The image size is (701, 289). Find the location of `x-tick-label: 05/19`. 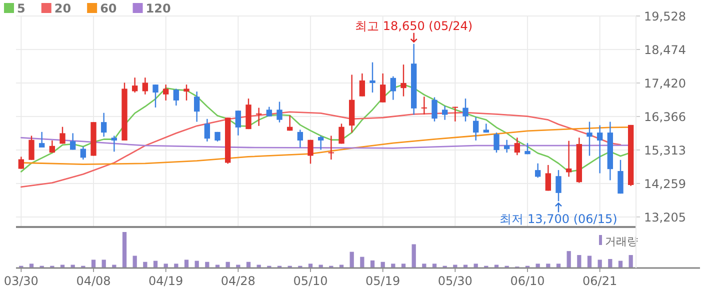

x-tick-label: 05/19 is located at coordinates (383, 281).